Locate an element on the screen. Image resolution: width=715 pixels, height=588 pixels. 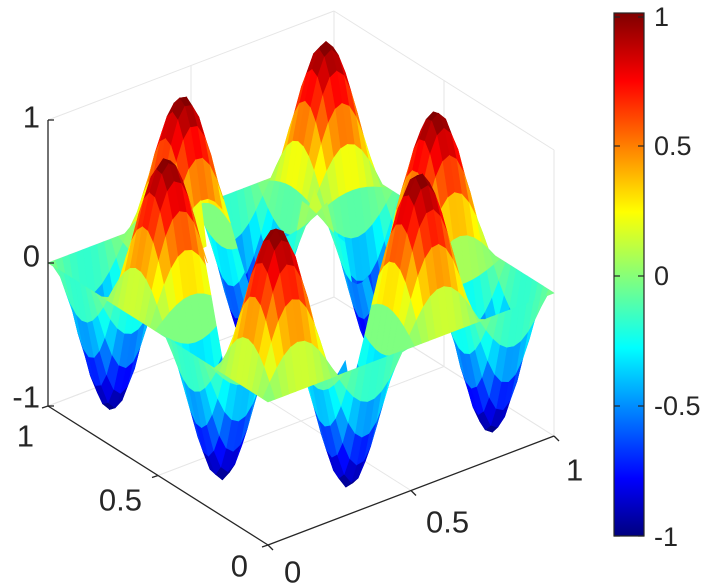
x-tick-0.5: 0.5 is located at coordinates (447, 522).